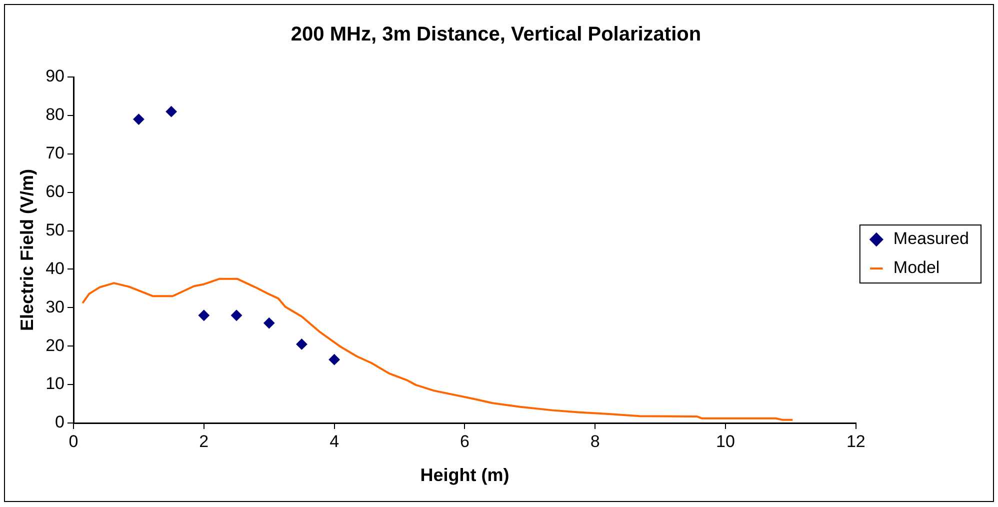 This screenshot has height=507, width=998. I want to click on y-tick-label: 0, so click(60, 422).